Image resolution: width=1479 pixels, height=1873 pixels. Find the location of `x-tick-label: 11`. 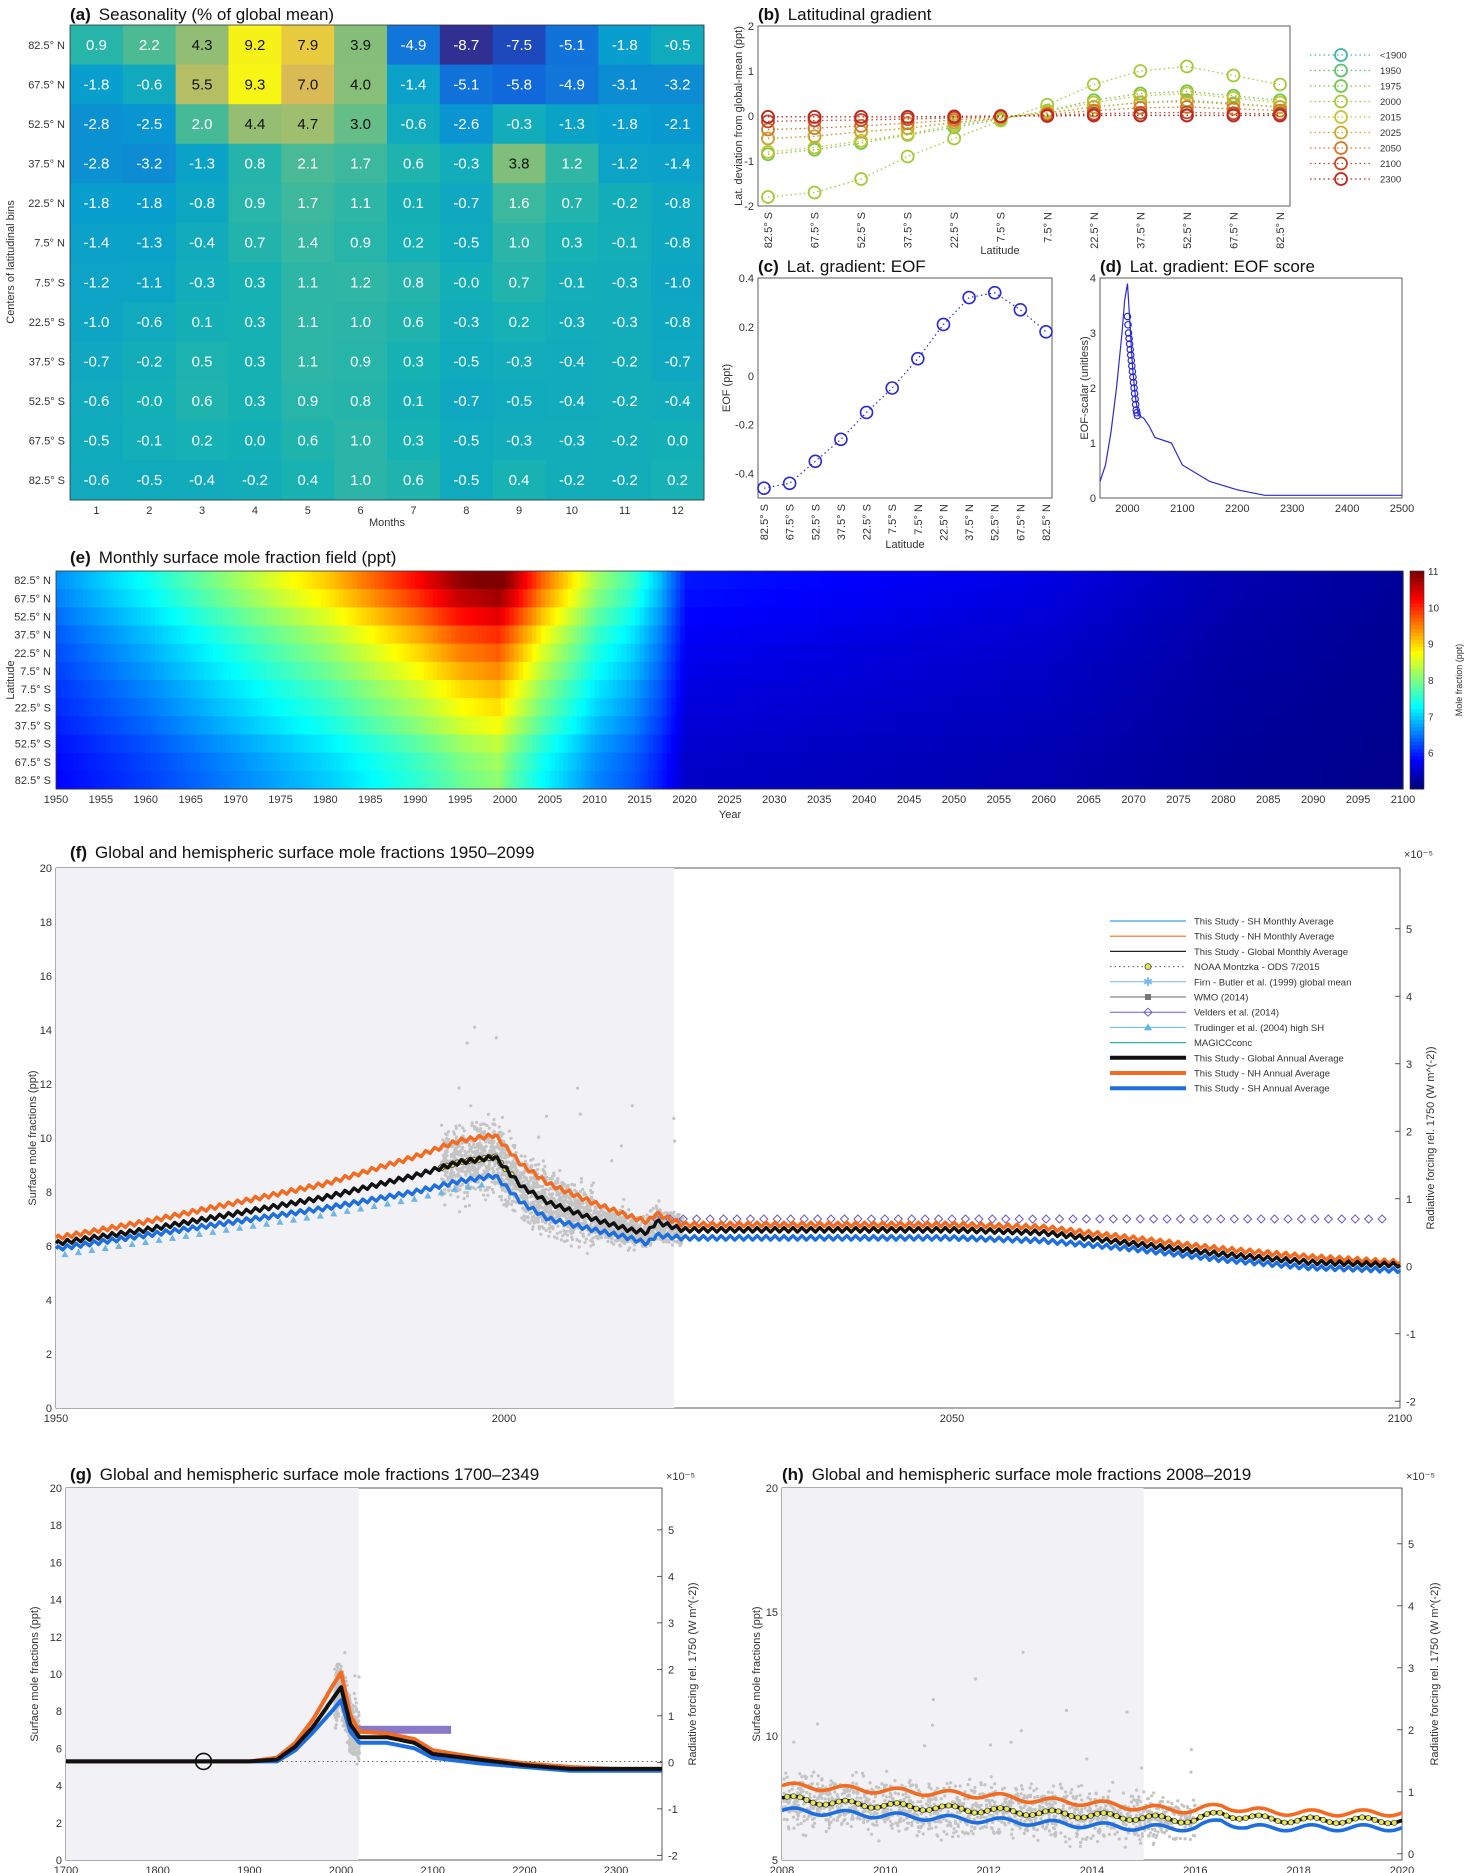

x-tick-label: 11 is located at coordinates (624, 511).